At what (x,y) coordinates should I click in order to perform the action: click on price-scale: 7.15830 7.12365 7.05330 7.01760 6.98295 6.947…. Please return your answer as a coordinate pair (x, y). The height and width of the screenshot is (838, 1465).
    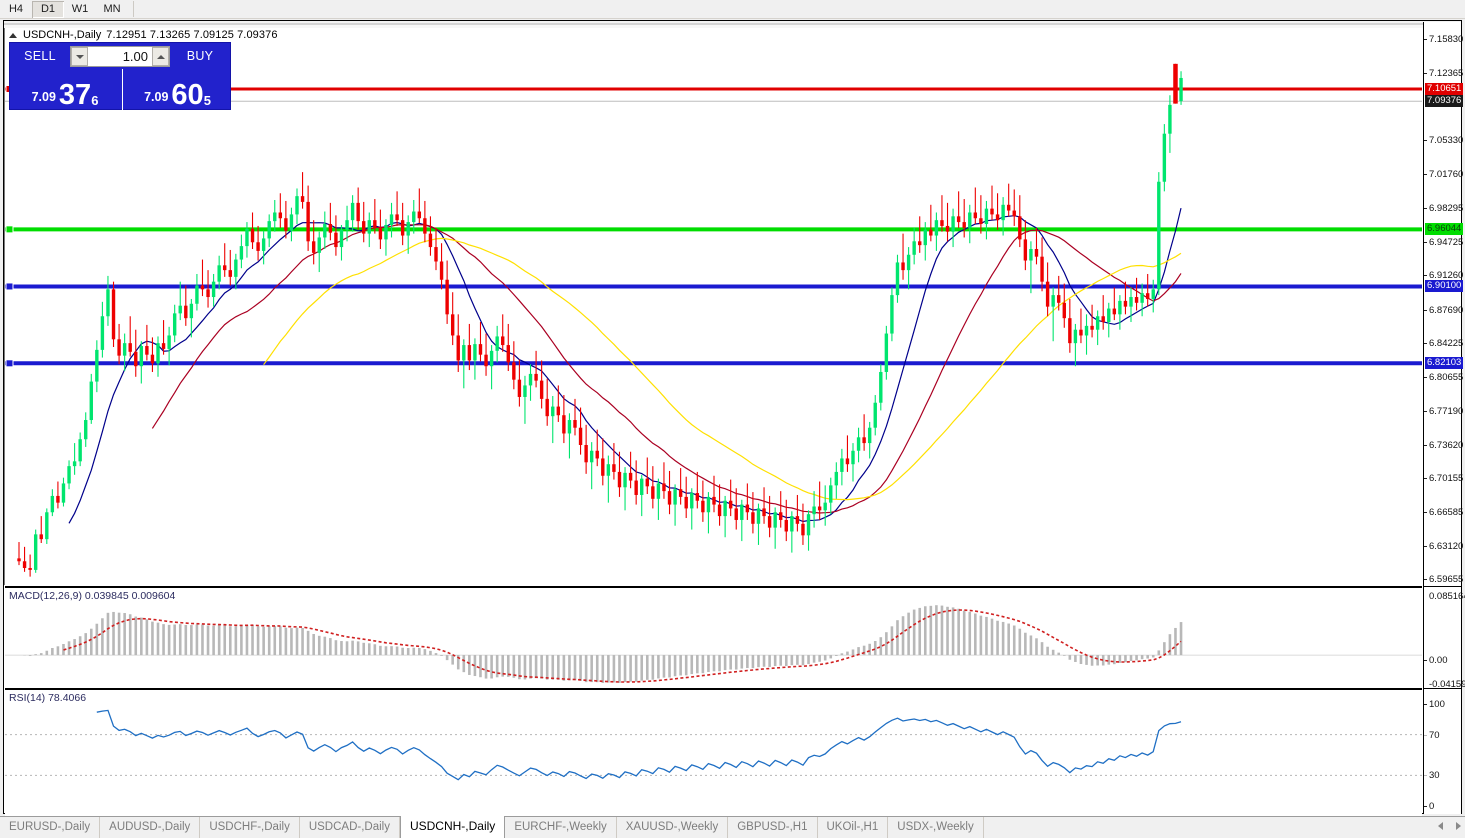
    Looking at the image, I should click on (1444, 418).